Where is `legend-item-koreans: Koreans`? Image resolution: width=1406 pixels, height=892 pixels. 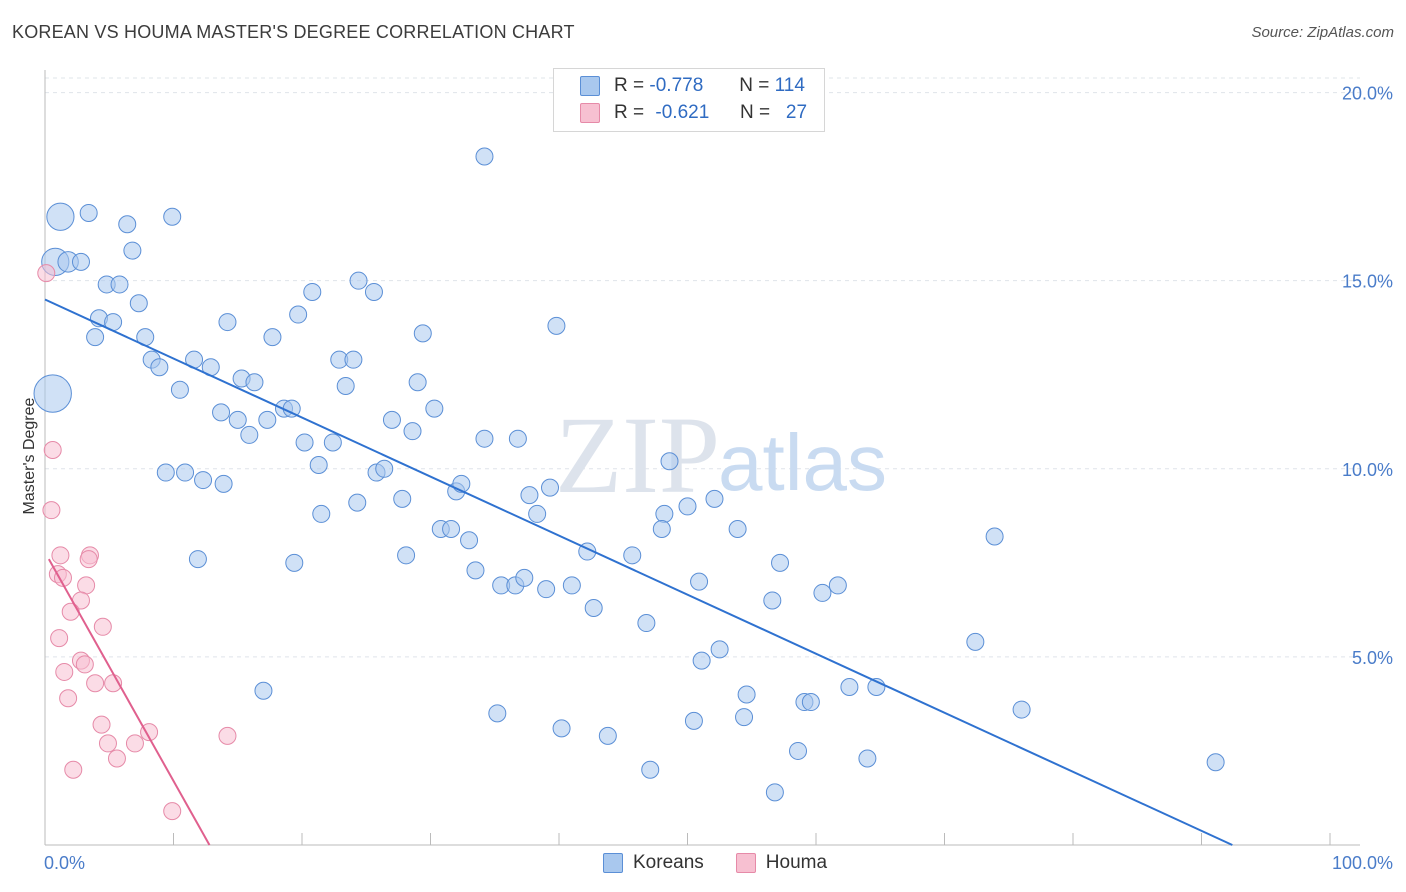 legend-item-koreans: Koreans is located at coordinates (653, 863).